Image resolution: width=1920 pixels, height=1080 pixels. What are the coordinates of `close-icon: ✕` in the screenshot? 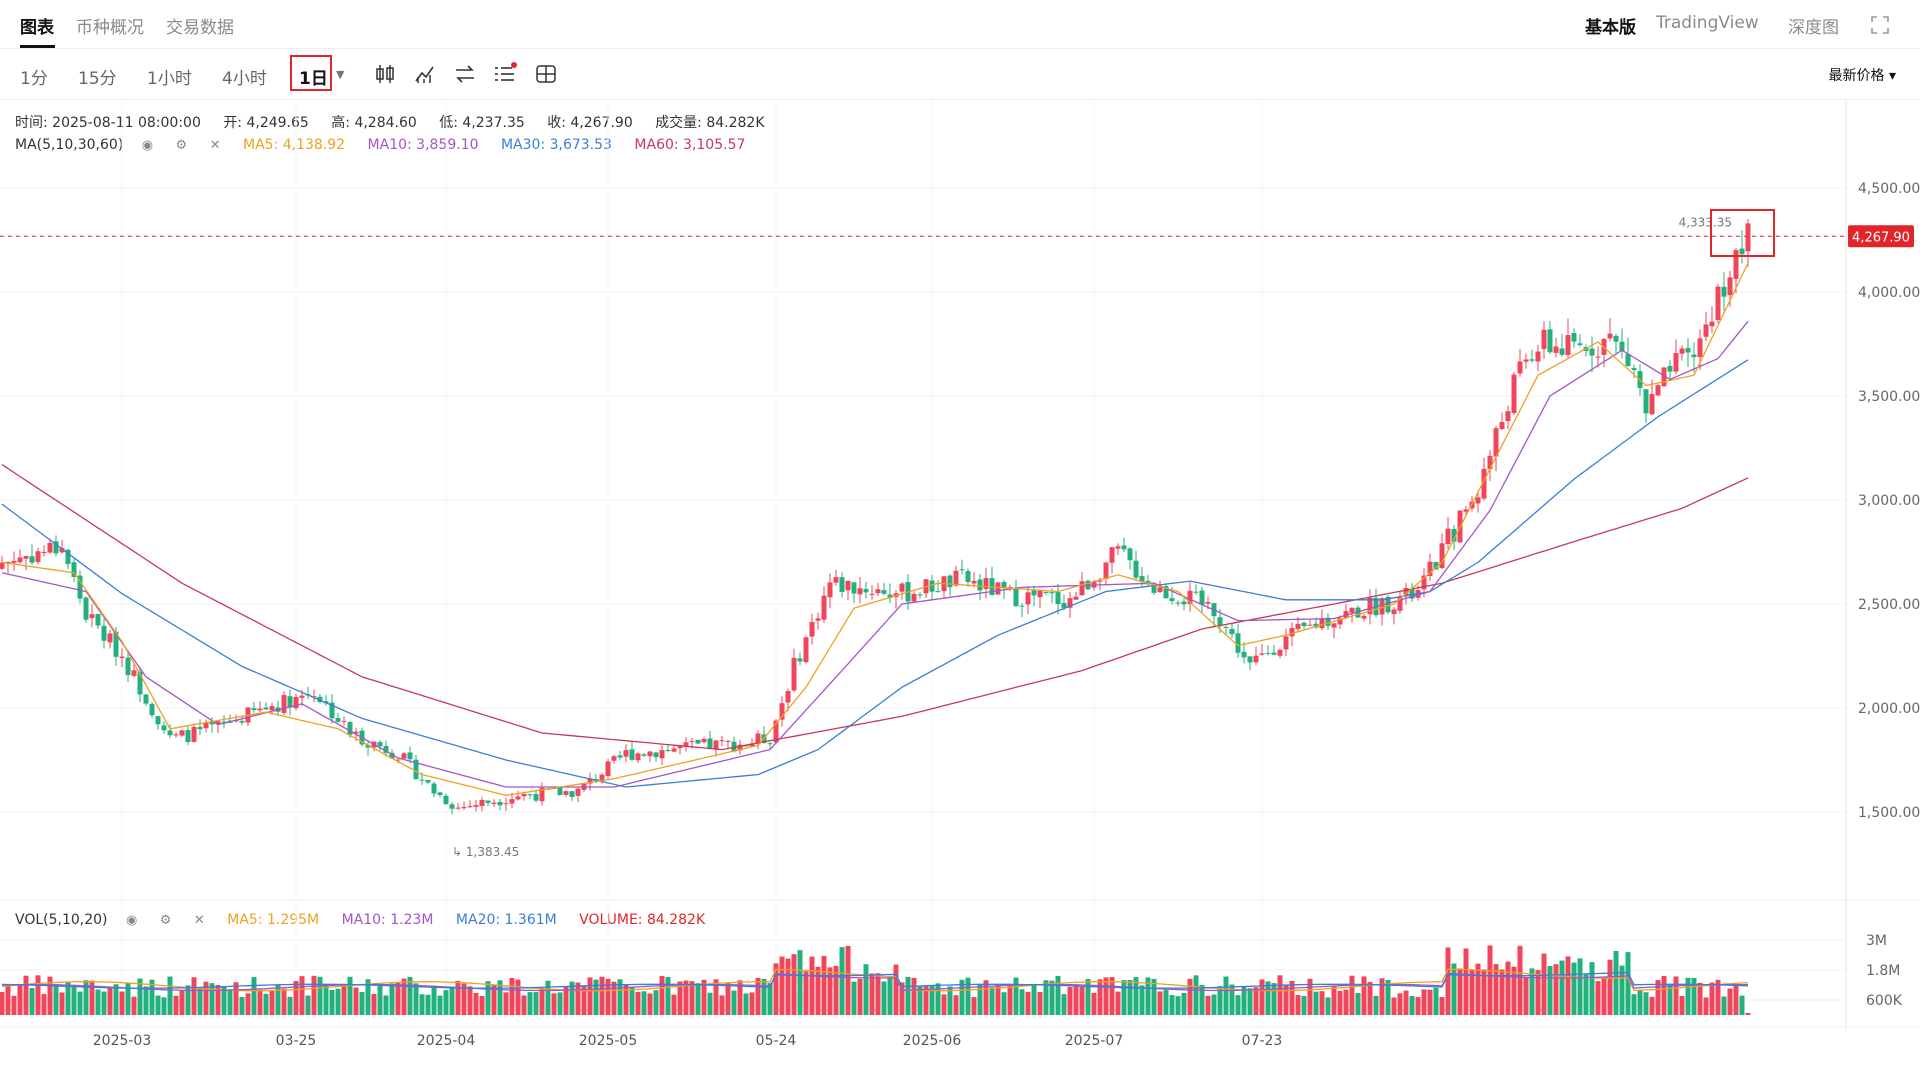 It's located at (215, 145).